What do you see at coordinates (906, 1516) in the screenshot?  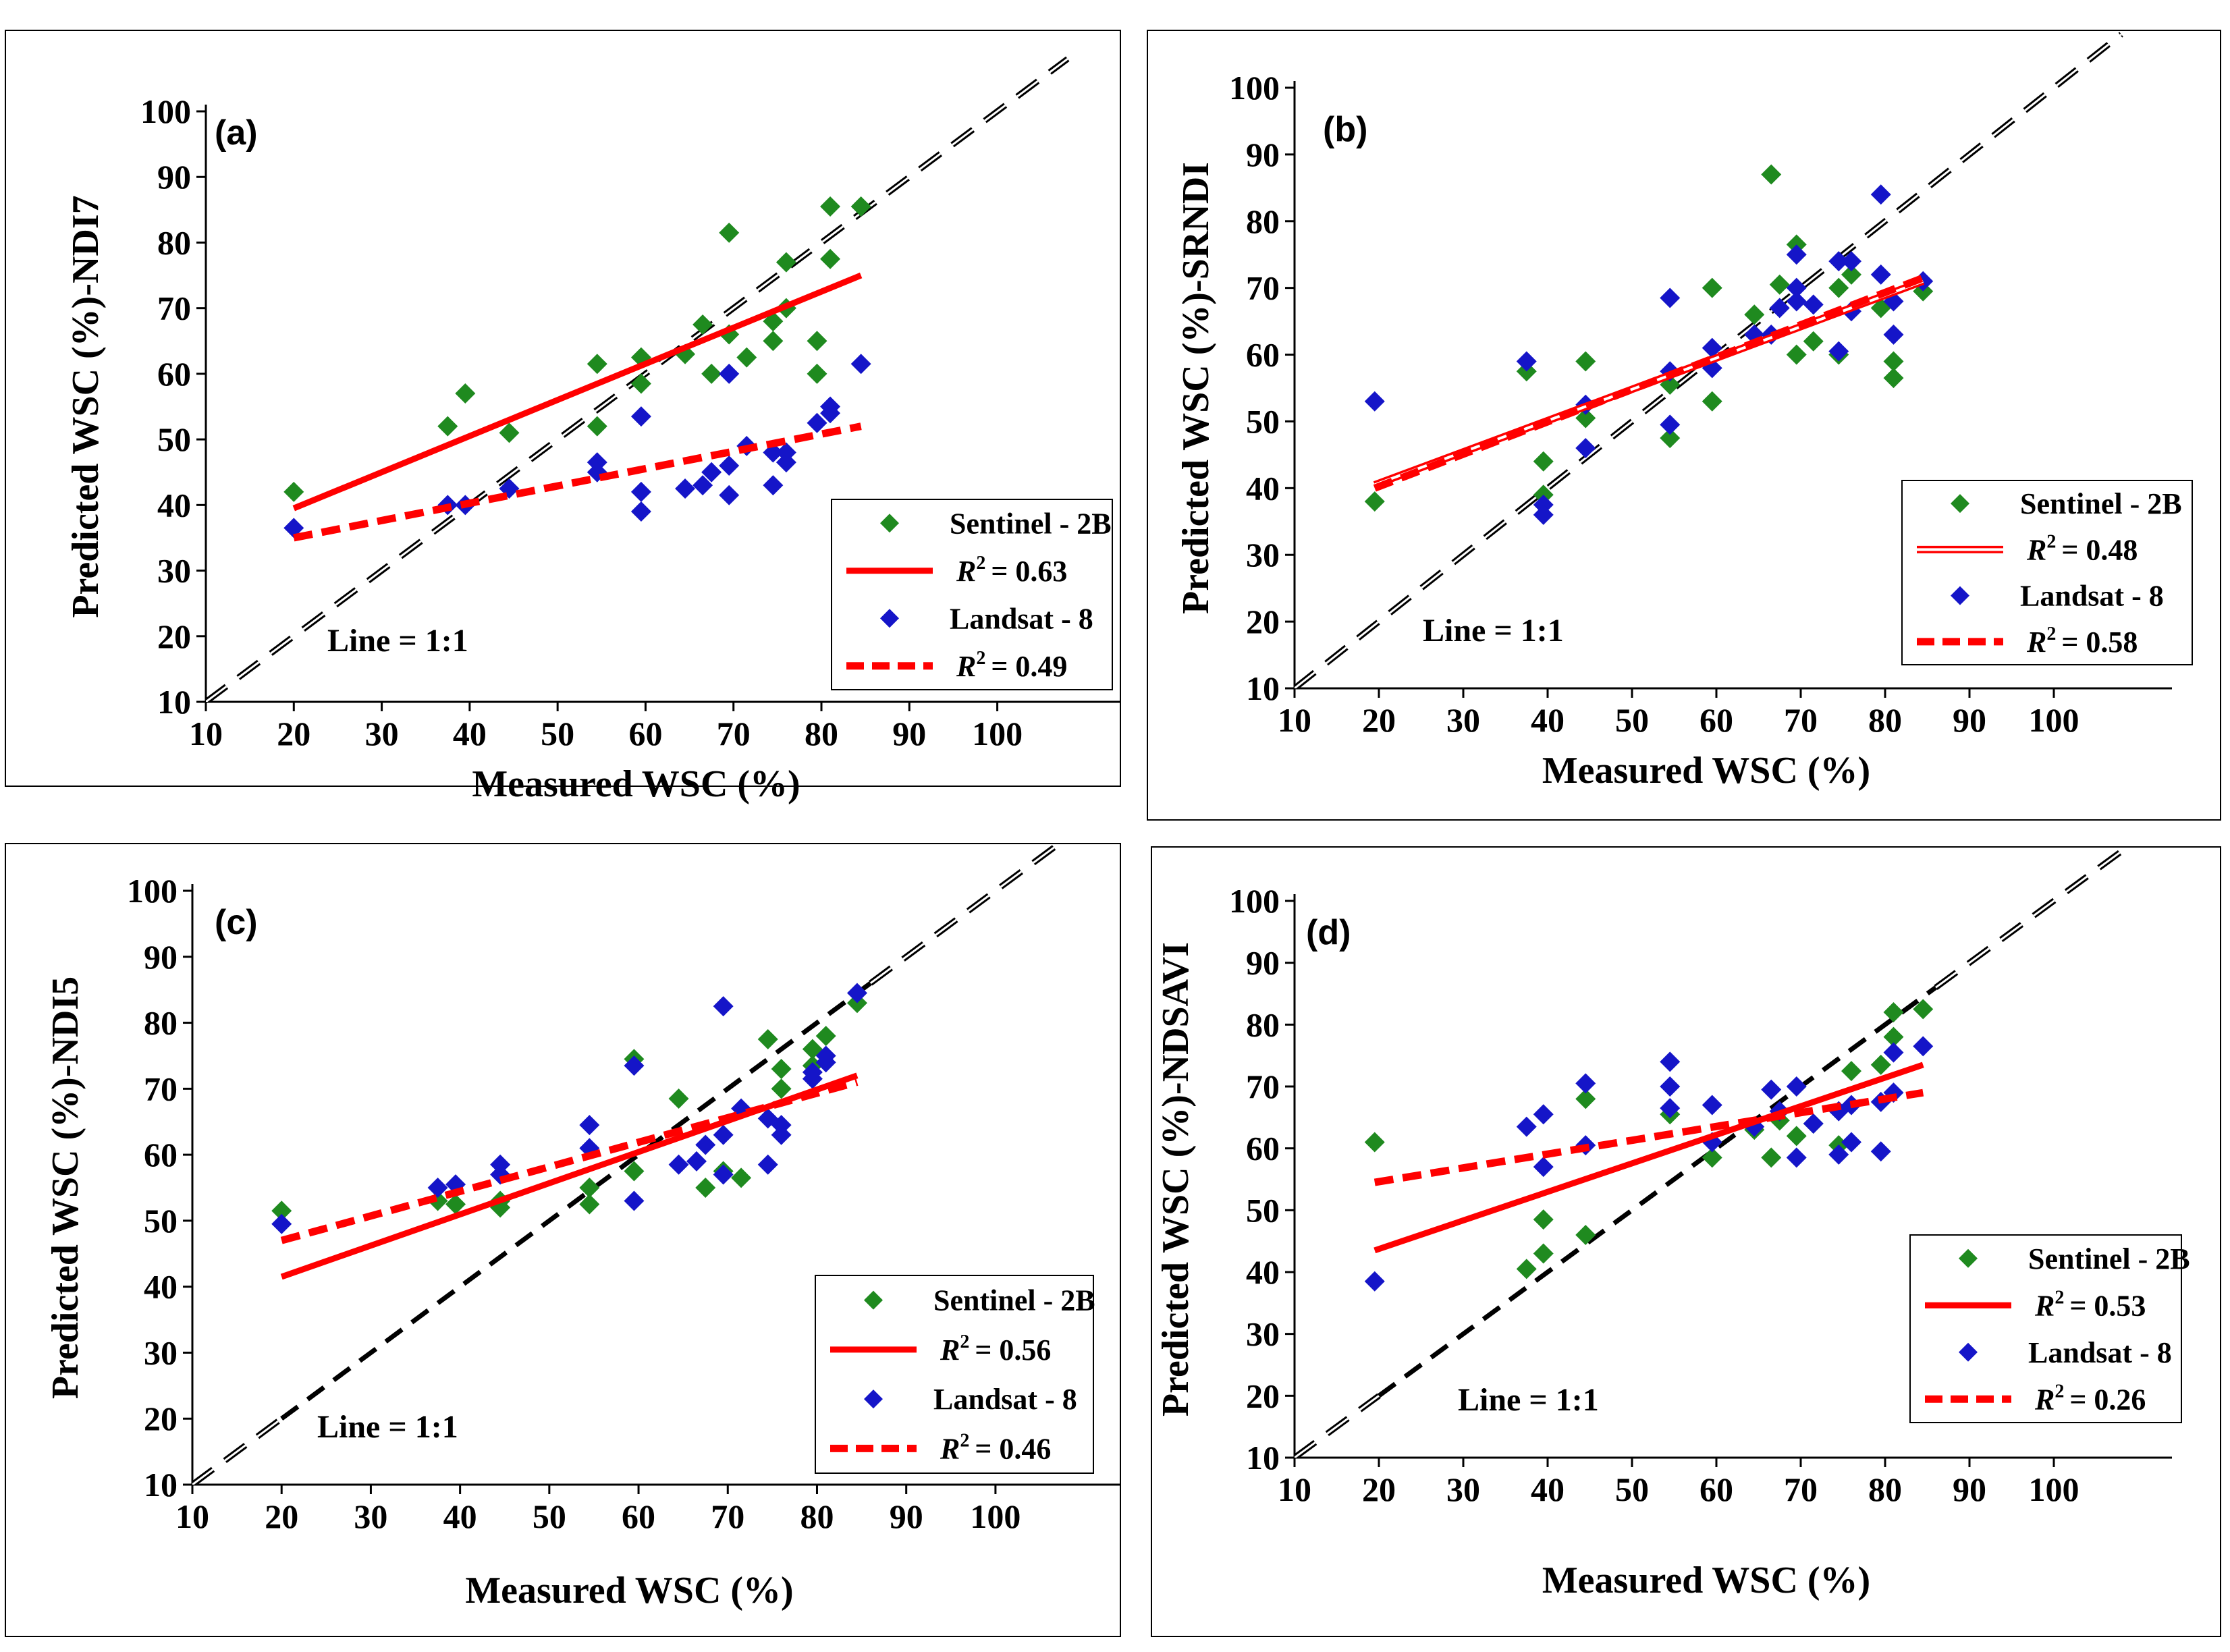 I see `panel-c-x-tick-label: 90` at bounding box center [906, 1516].